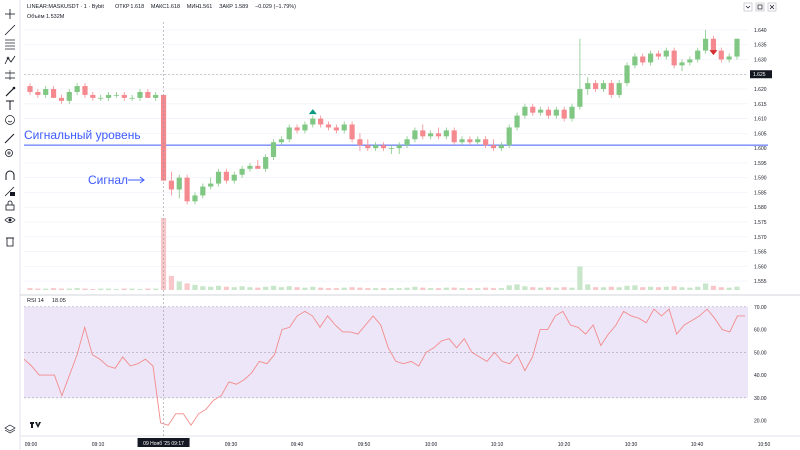 This screenshot has width=800, height=450. I want to click on brush-icon, so click(10, 91).